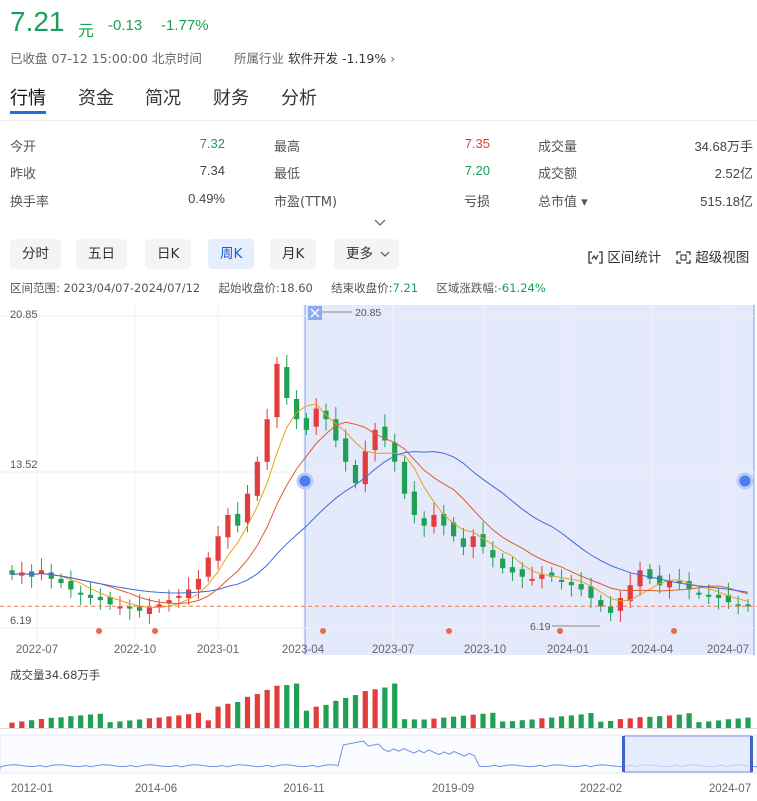 The width and height of the screenshot is (757, 801). Describe the element at coordinates (23, 174) in the screenshot. I see `stat-label: 昨收` at that location.